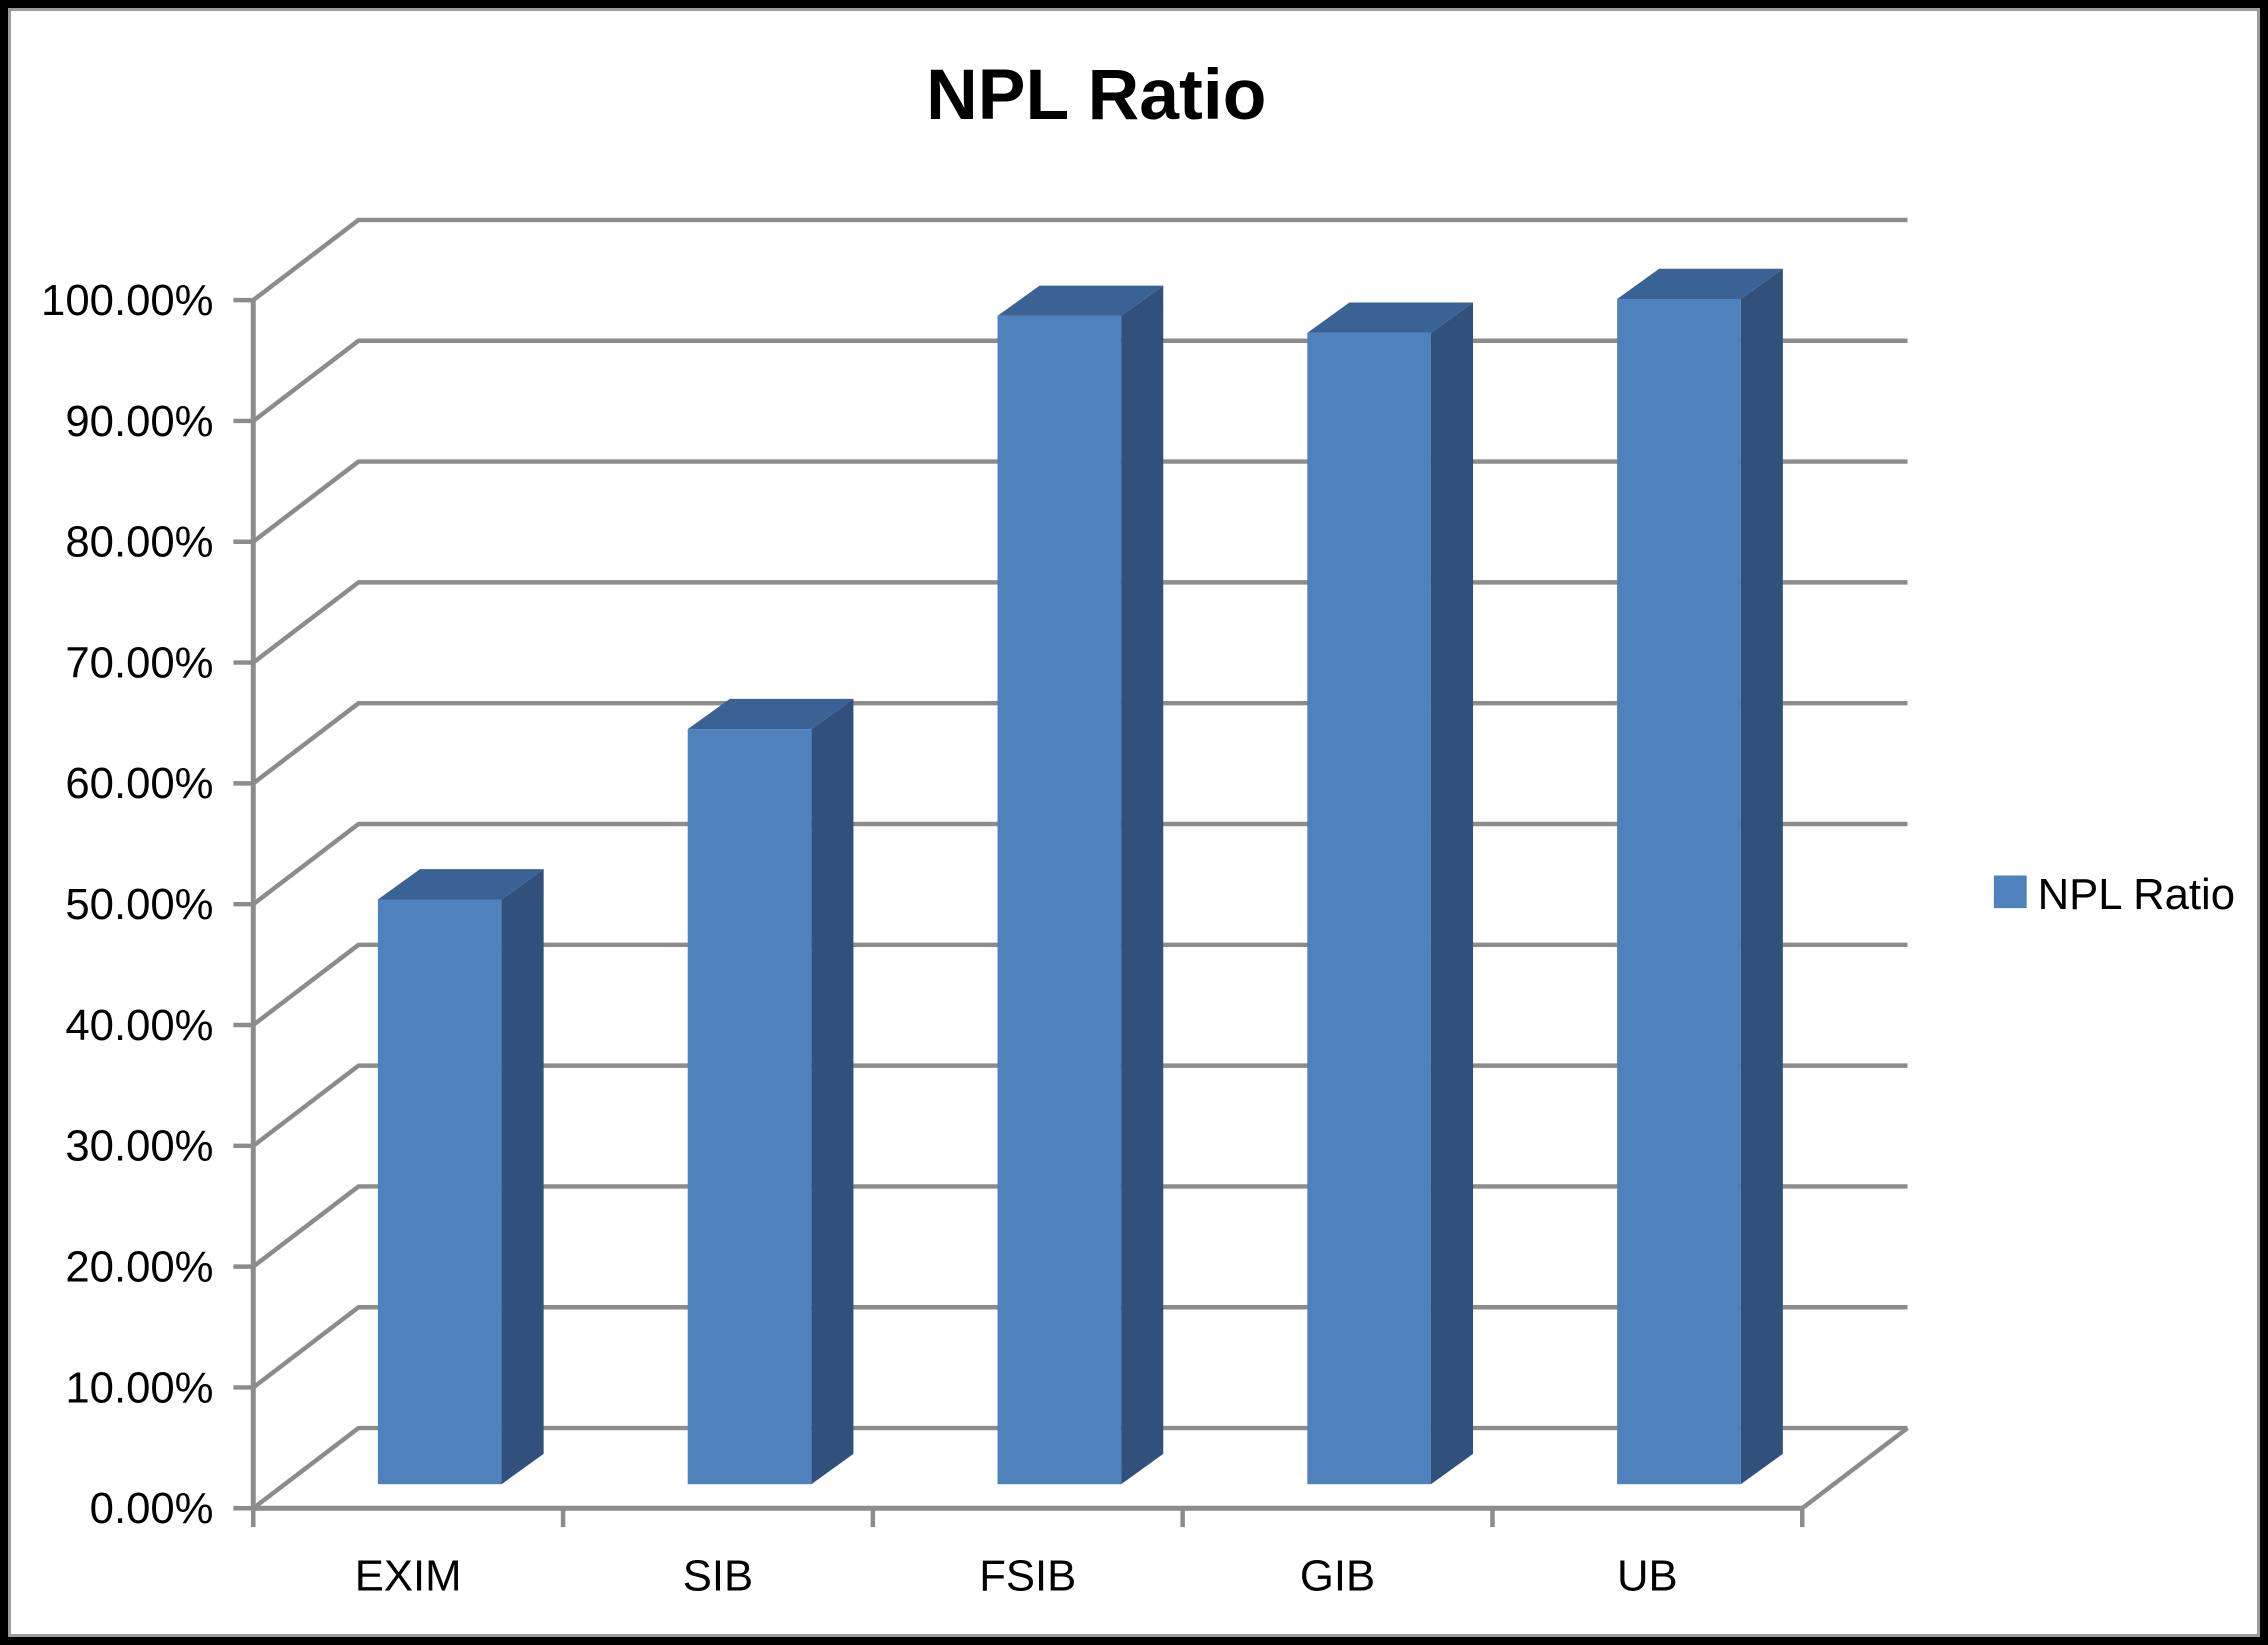 Image resolution: width=2268 pixels, height=1645 pixels. I want to click on y-axis-tick-label: 70.00%, so click(139, 663).